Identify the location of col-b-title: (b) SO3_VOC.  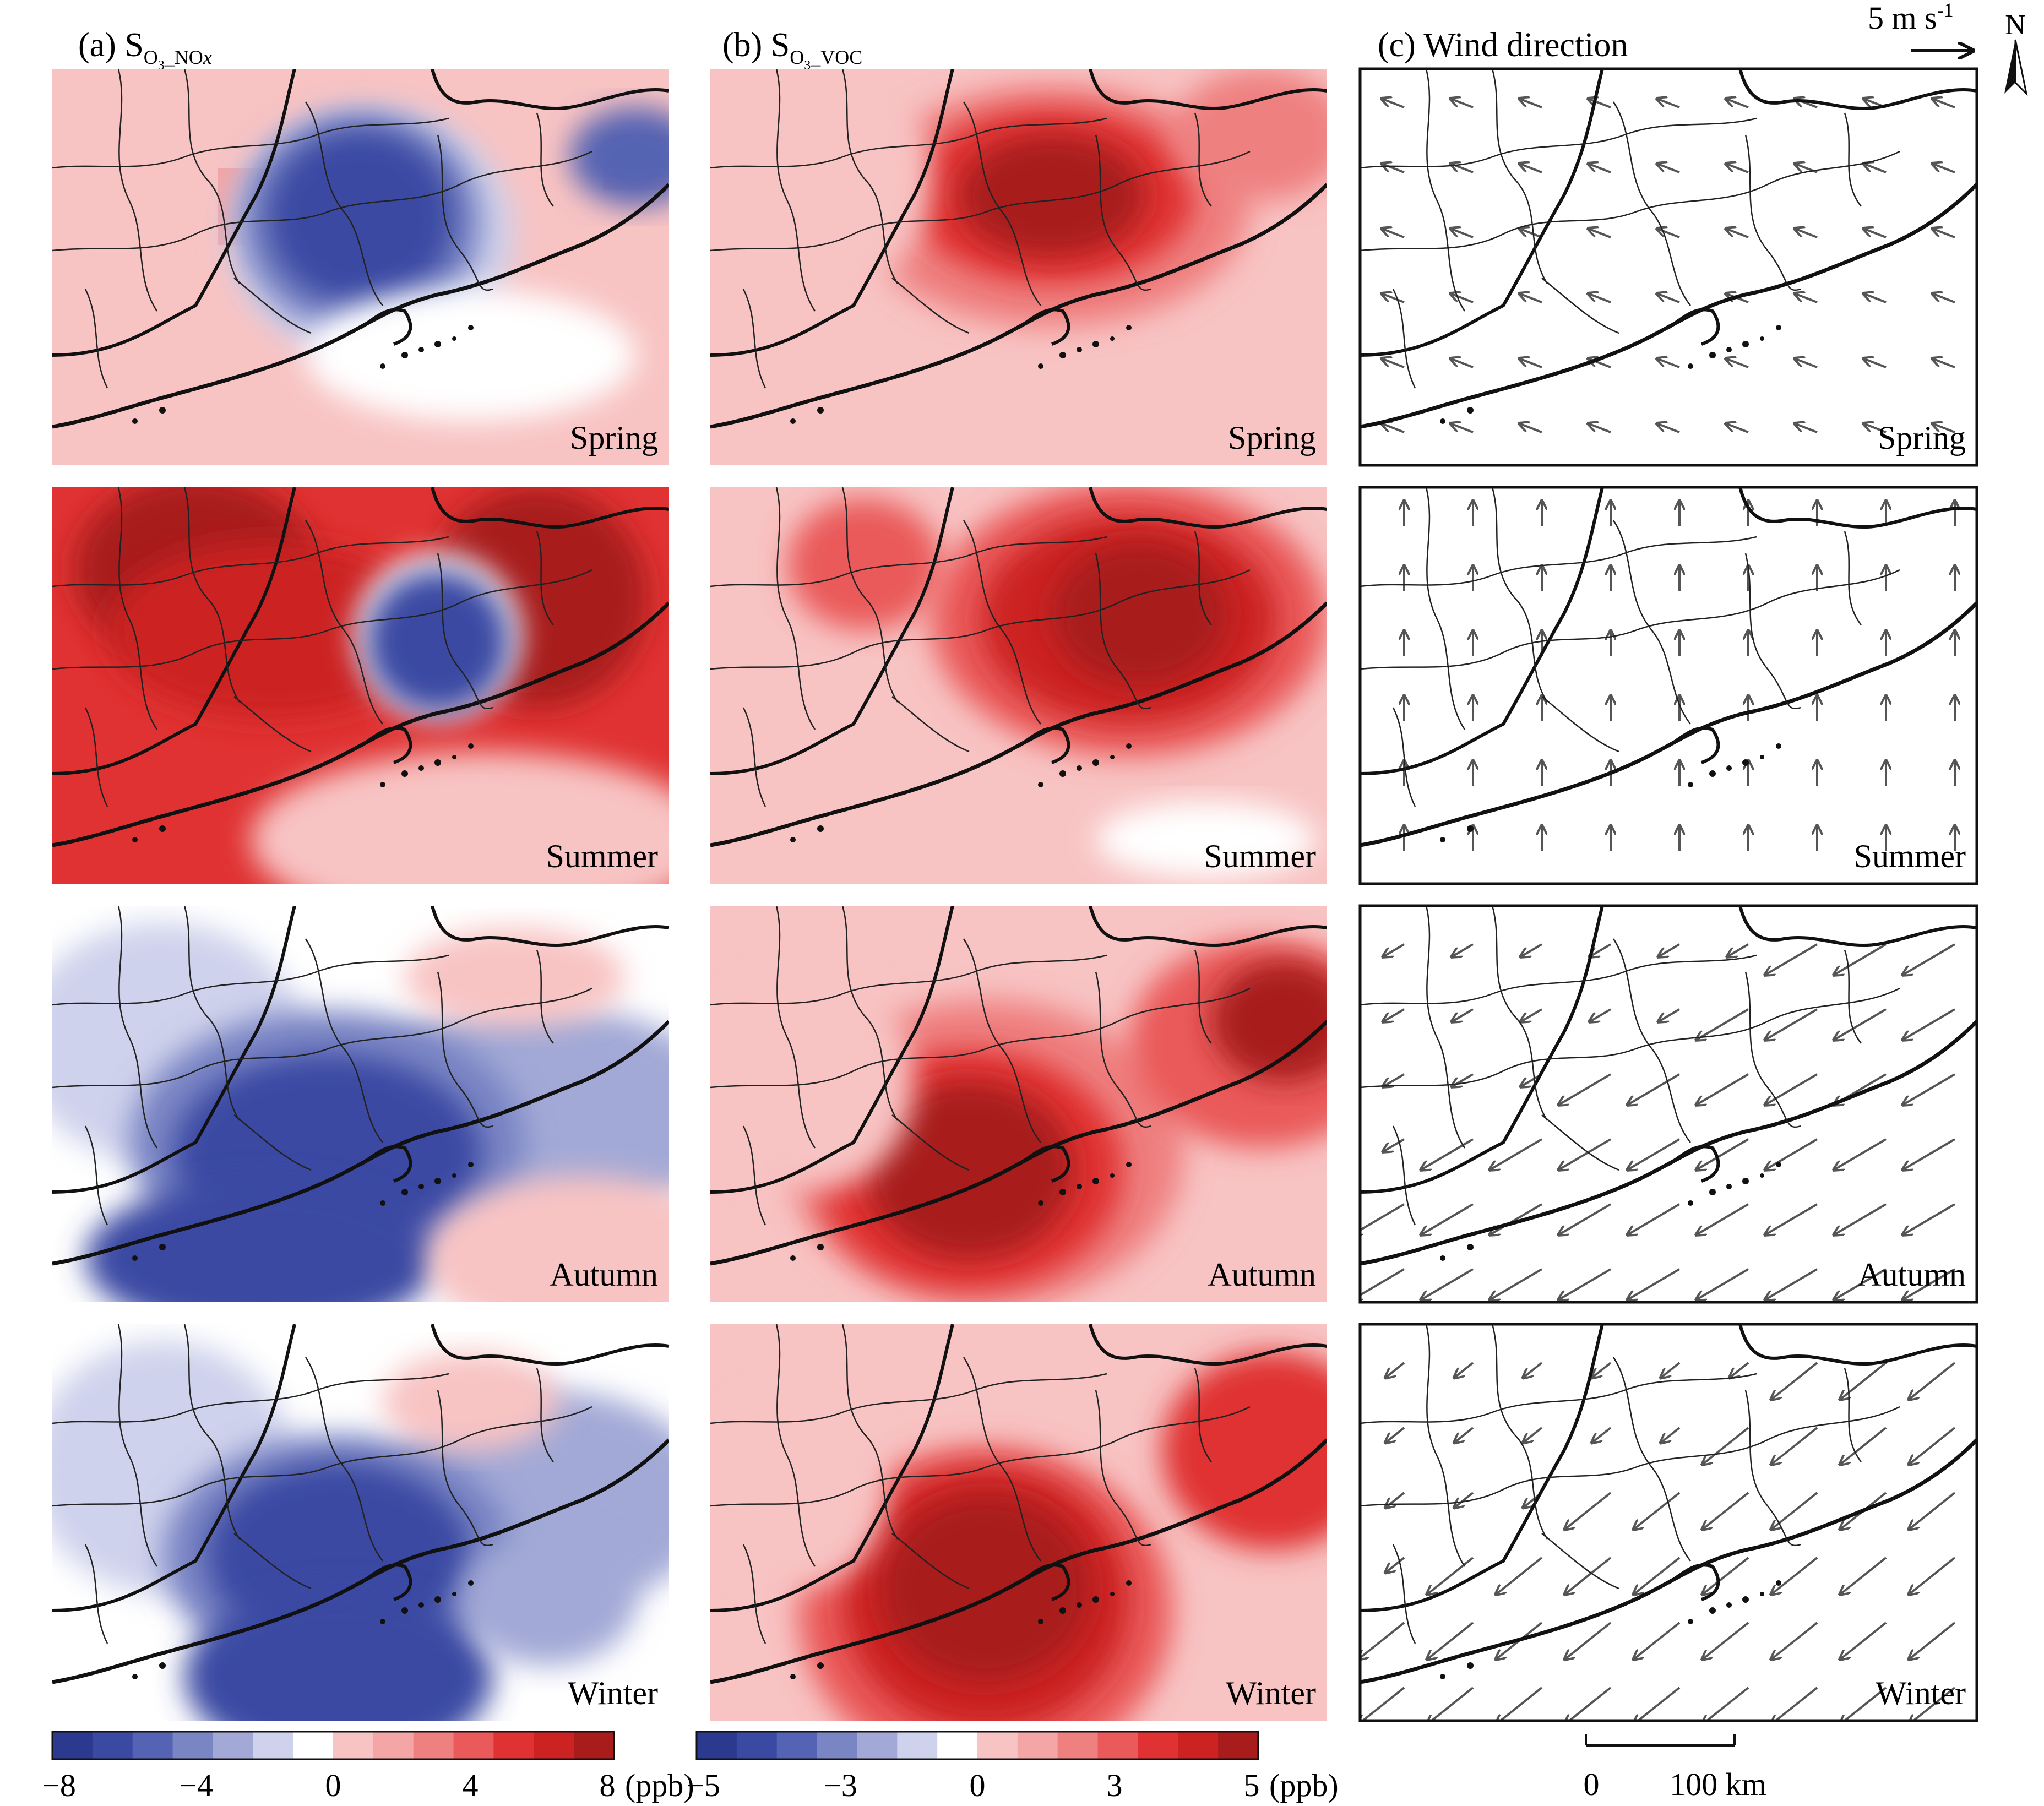
(792, 50).